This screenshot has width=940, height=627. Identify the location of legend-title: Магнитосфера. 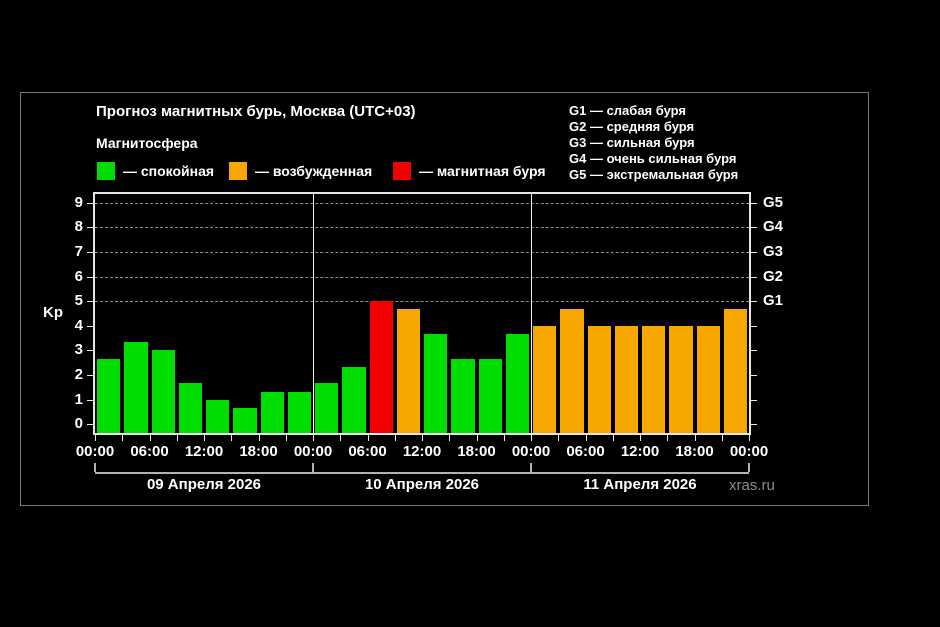
(147, 143).